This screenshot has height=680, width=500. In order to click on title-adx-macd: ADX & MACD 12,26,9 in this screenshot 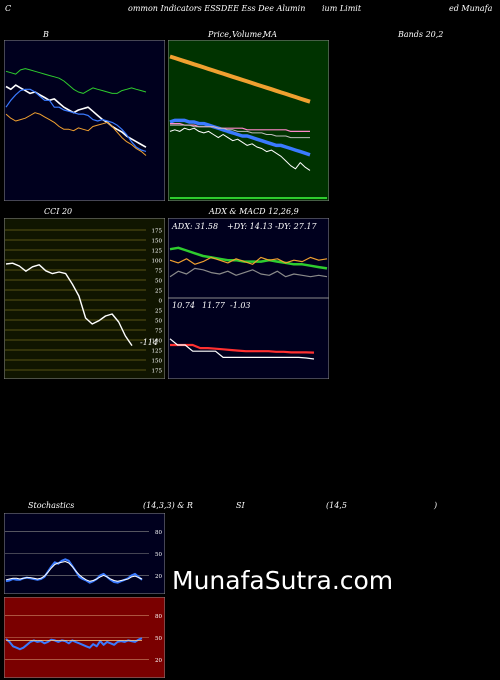, I will do `click(254, 211)`.